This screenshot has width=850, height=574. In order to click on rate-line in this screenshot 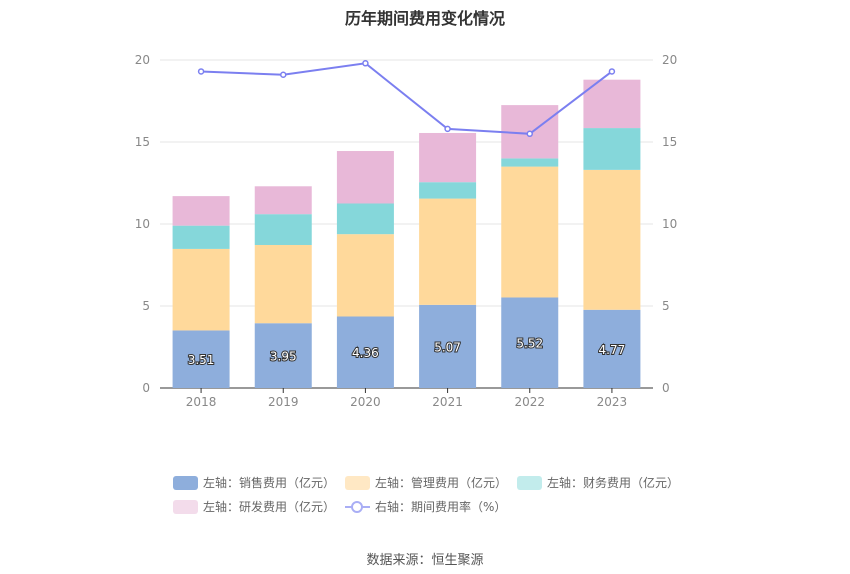, I will do `click(407, 98)`.